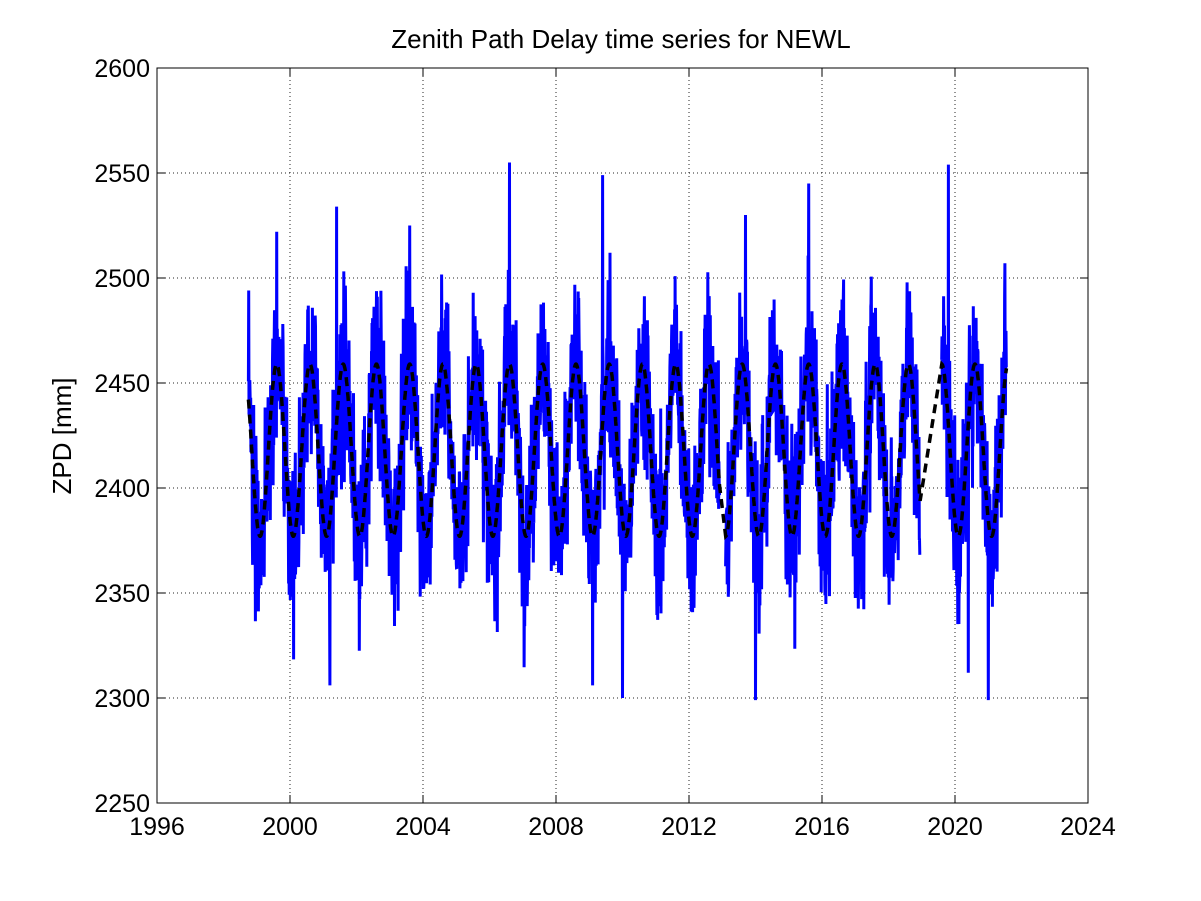  Describe the element at coordinates (1088, 827) in the screenshot. I see `x-tick-label: 2024` at that location.